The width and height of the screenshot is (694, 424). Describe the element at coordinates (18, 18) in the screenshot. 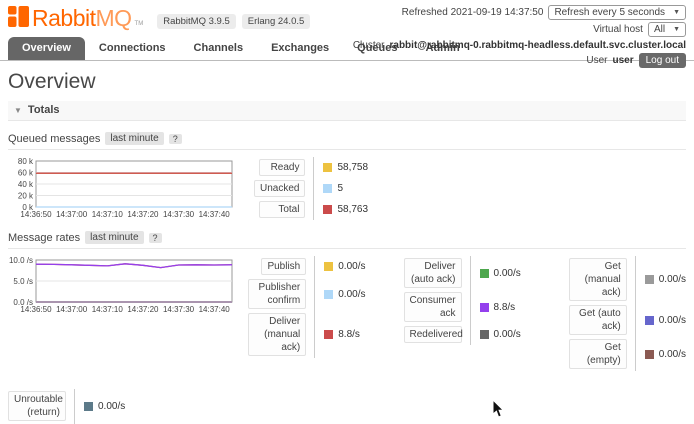

I see `rabbitmq-logo-icon` at that location.